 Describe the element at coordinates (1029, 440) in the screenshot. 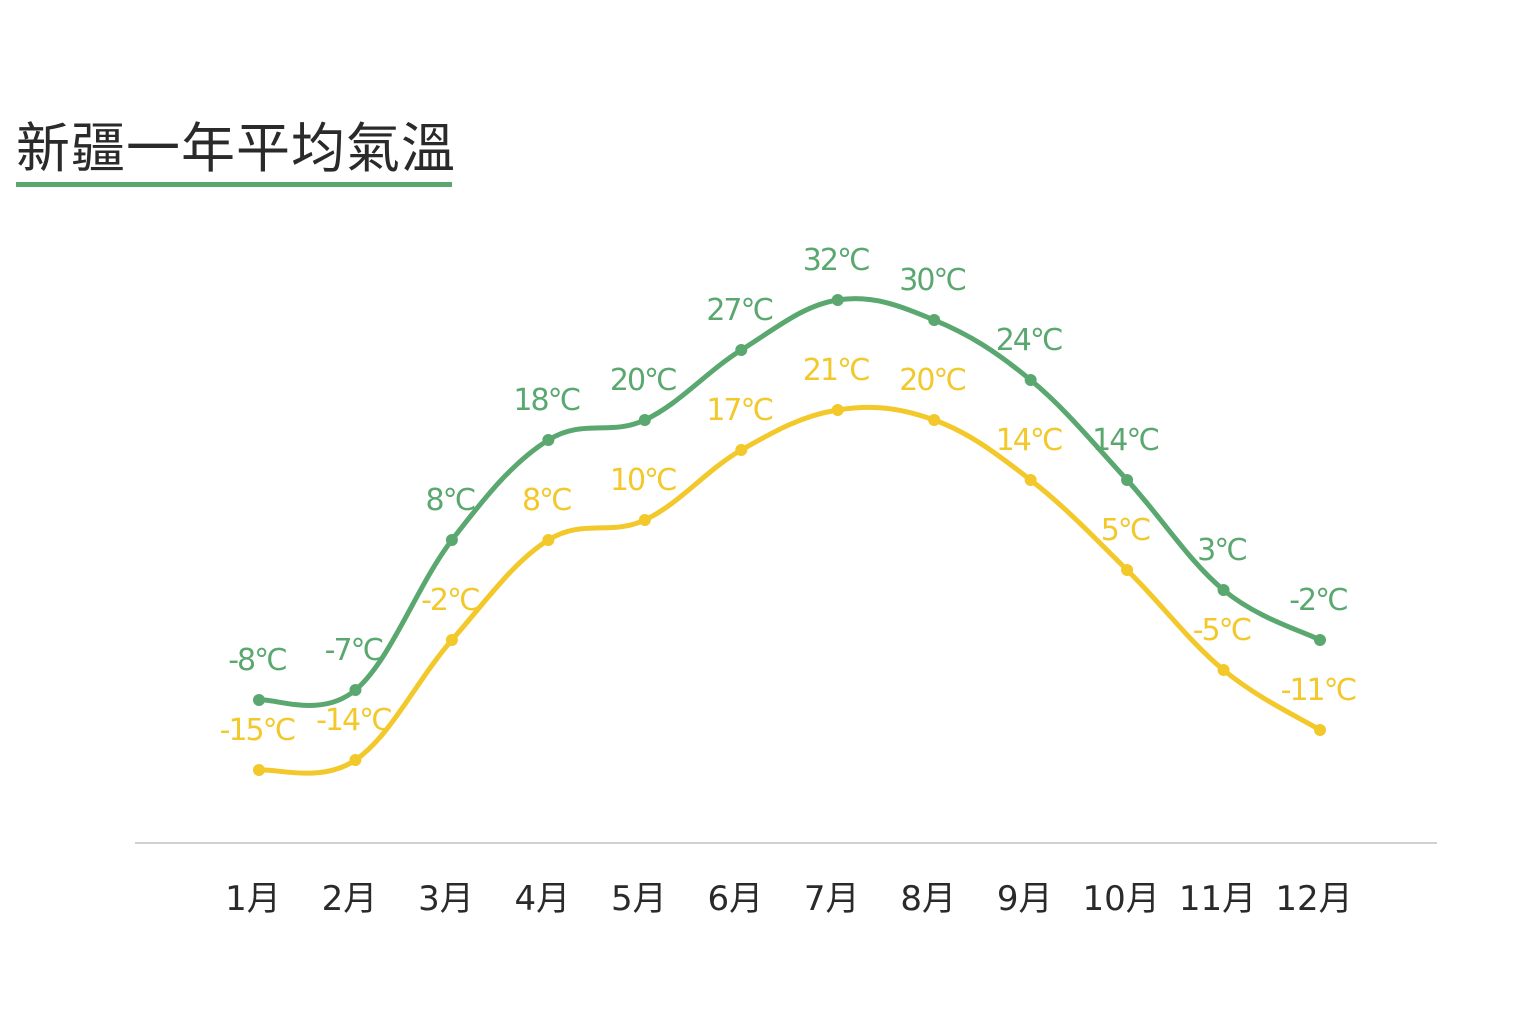

I see `data-label-low: 14℃` at that location.